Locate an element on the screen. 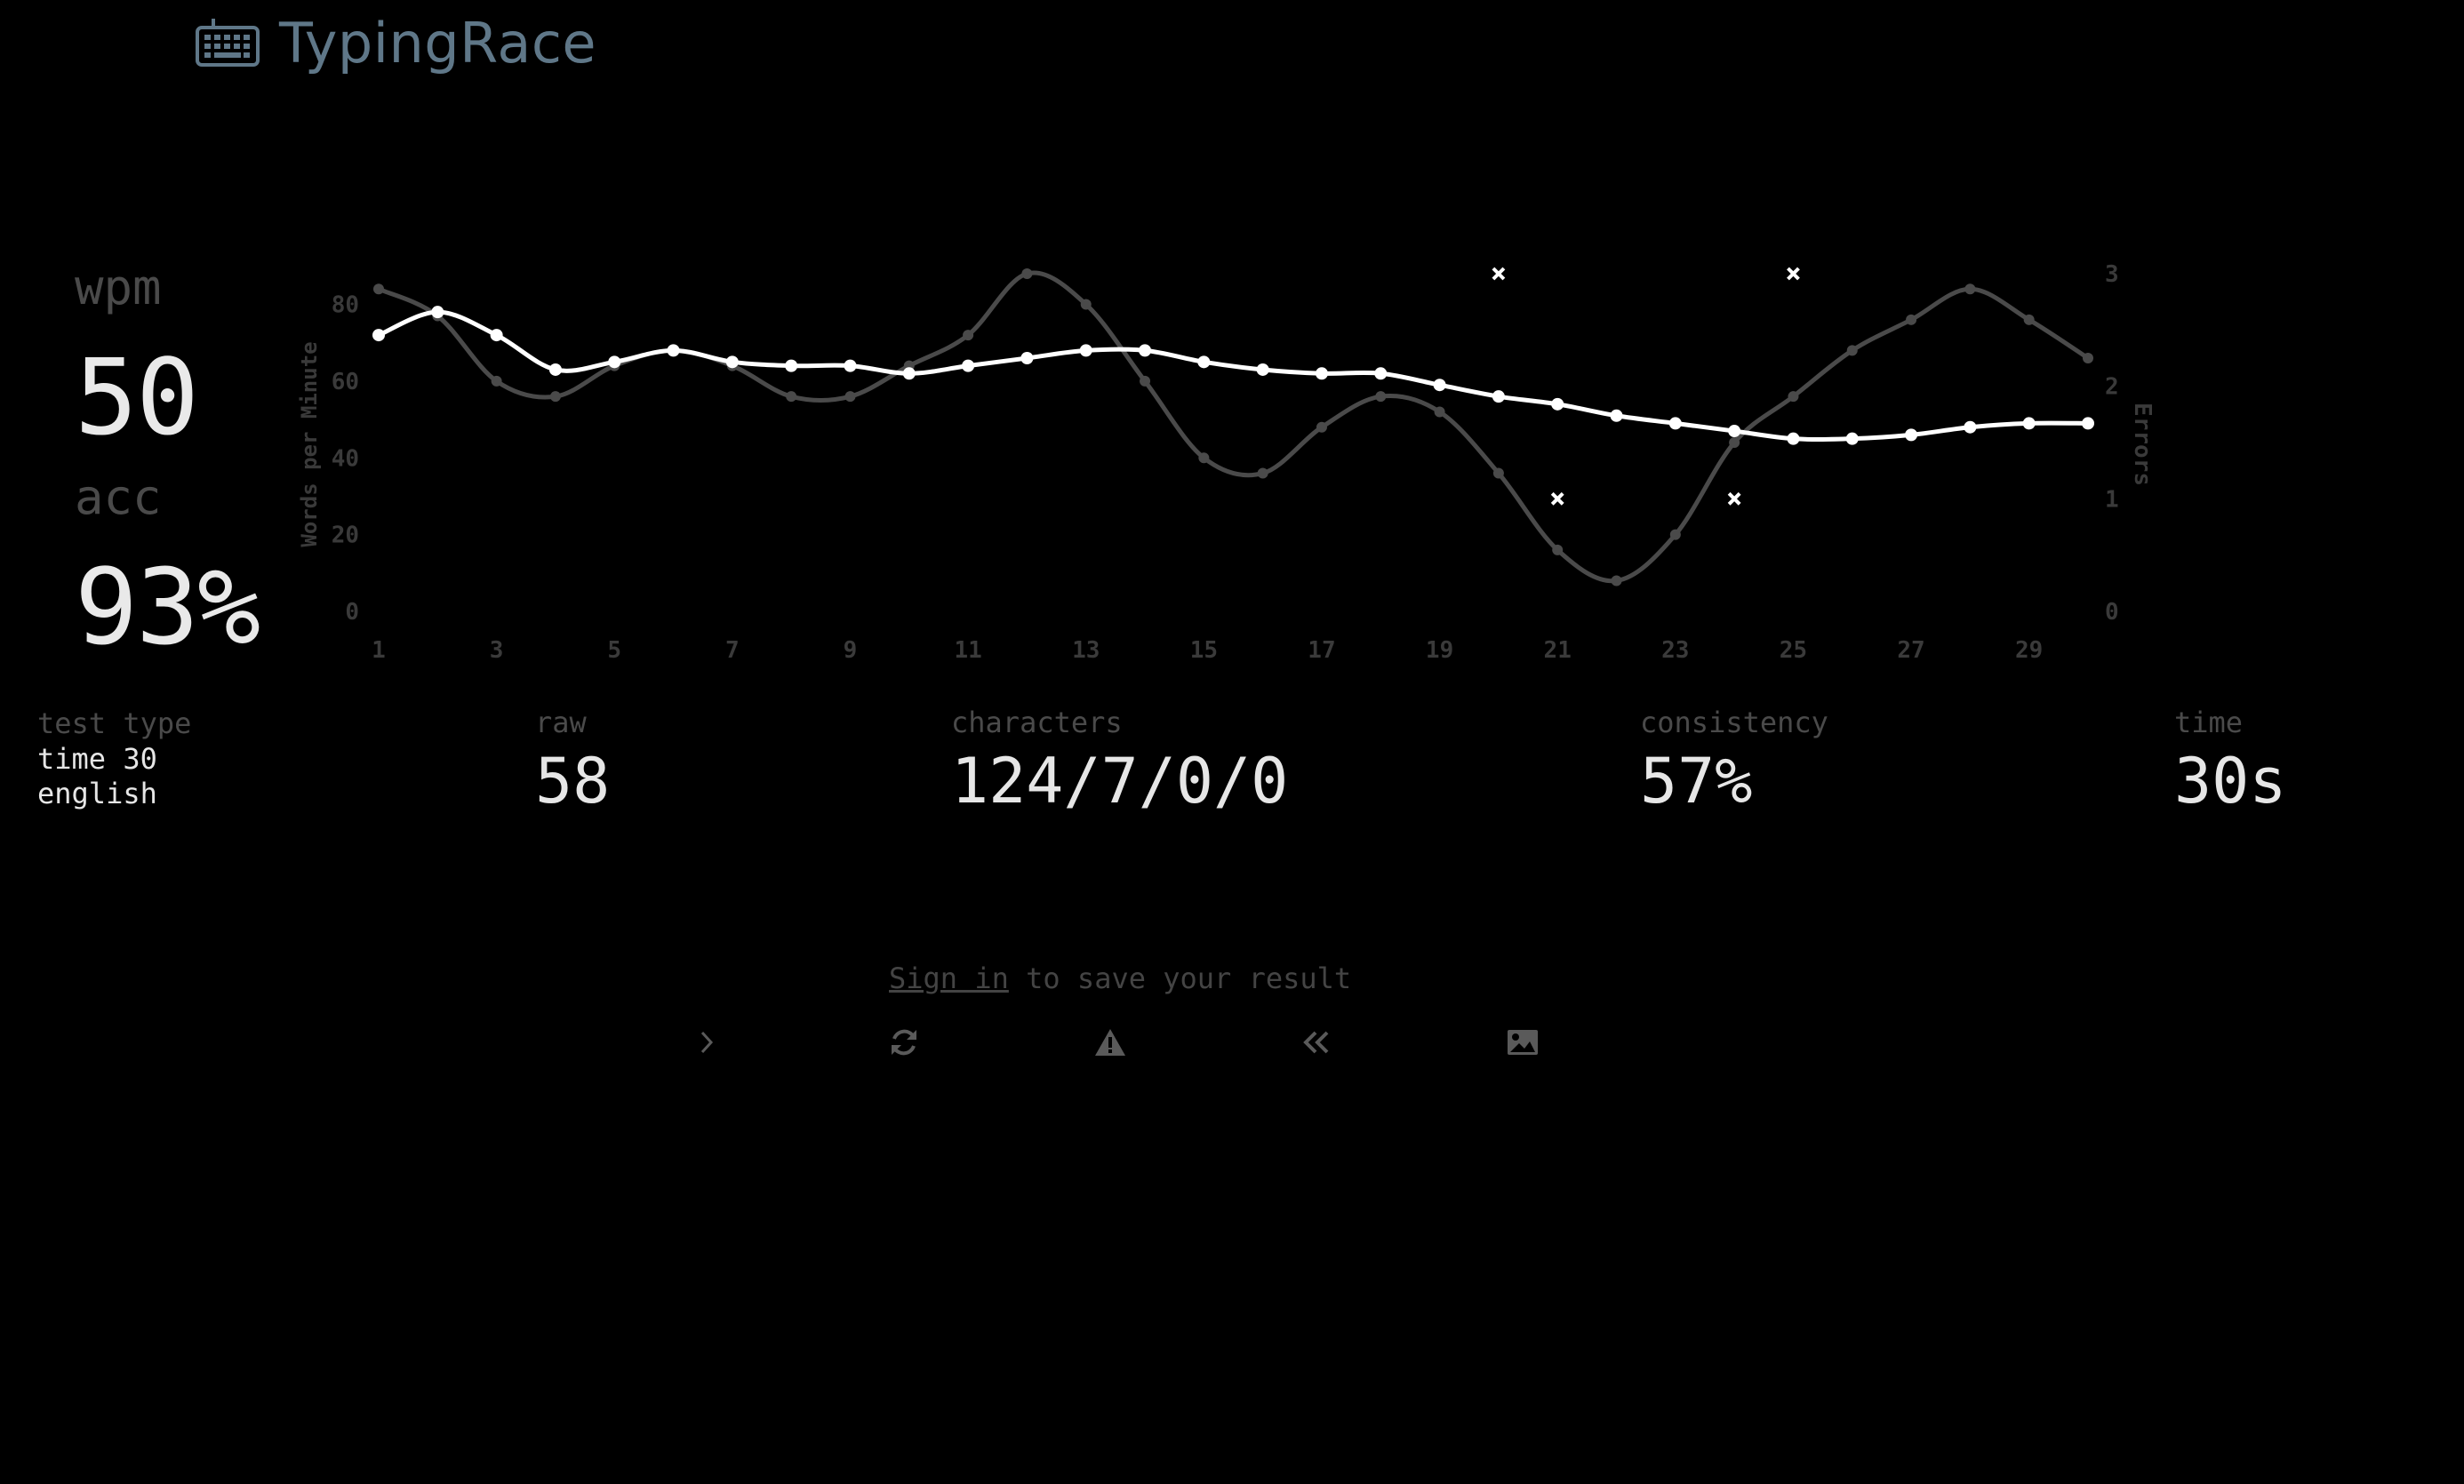 The height and width of the screenshot is (1484, 2464). x-tick-label: 21 is located at coordinates (1558, 650).